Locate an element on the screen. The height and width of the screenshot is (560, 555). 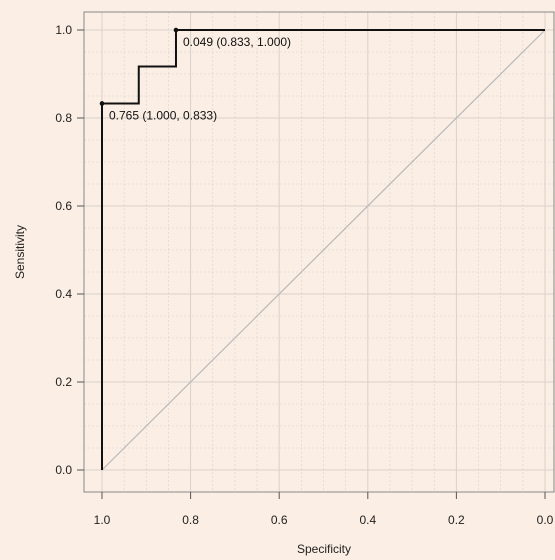
x-tick-label: 0.2 is located at coordinates (456, 520).